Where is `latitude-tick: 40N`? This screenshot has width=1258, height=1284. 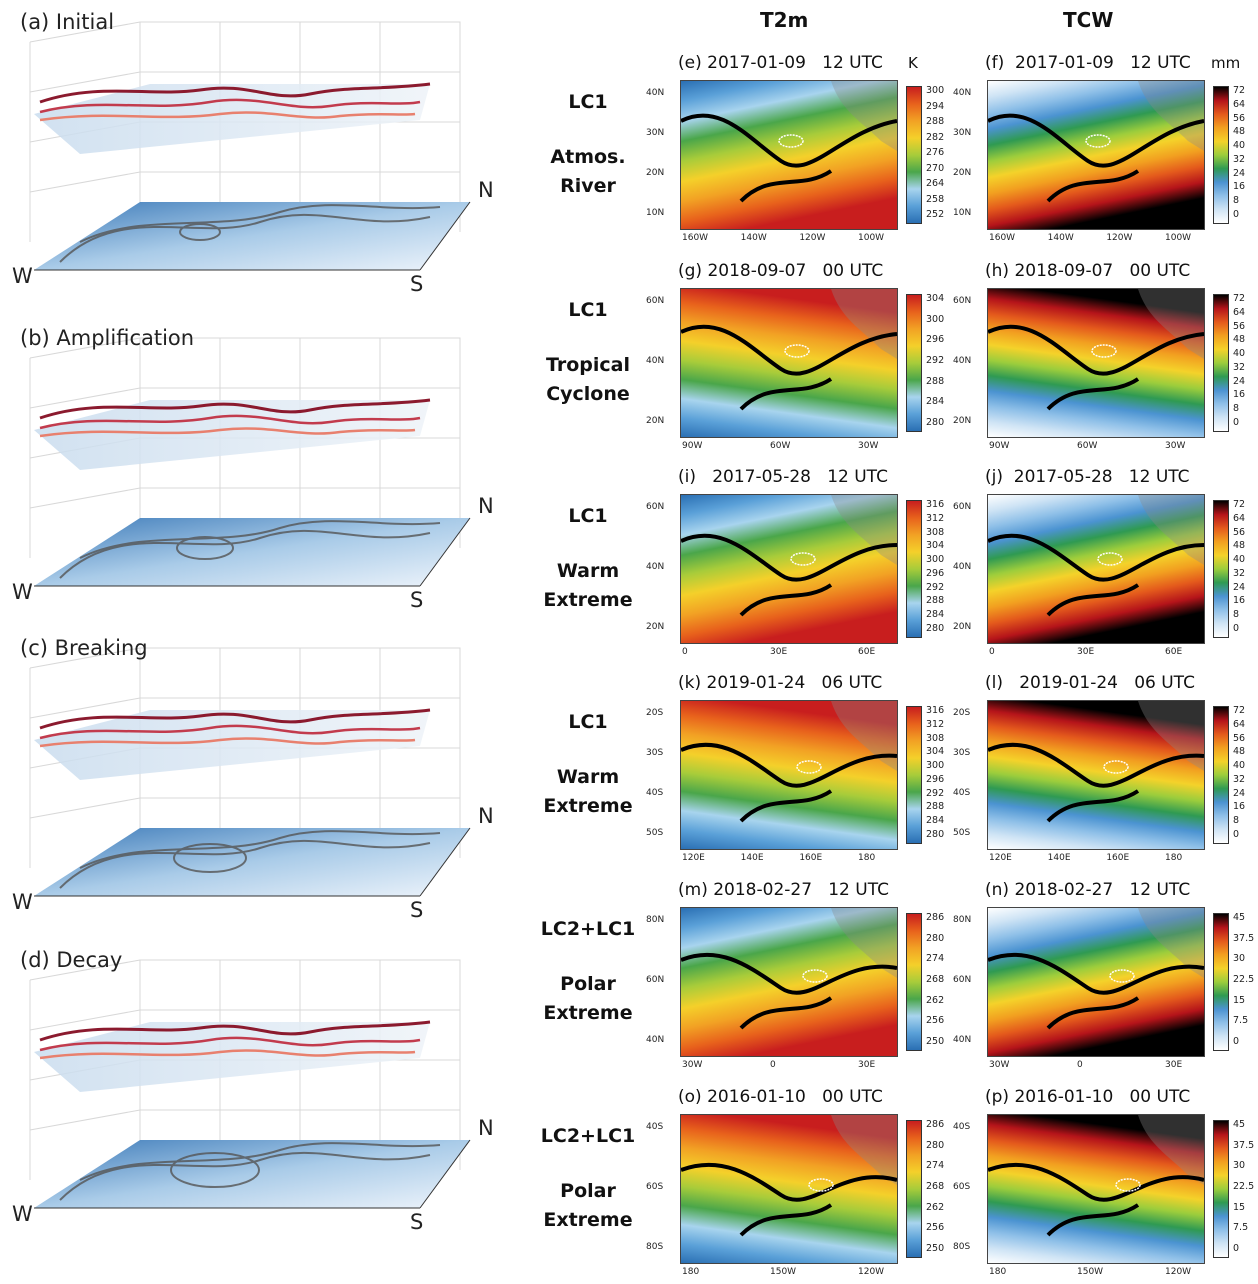
latitude-tick: 40N is located at coordinates (962, 361).